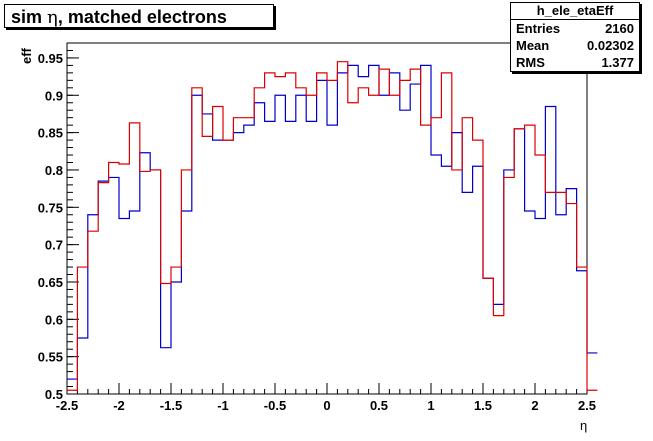  I want to click on stats-value: 1.377, so click(617, 62).